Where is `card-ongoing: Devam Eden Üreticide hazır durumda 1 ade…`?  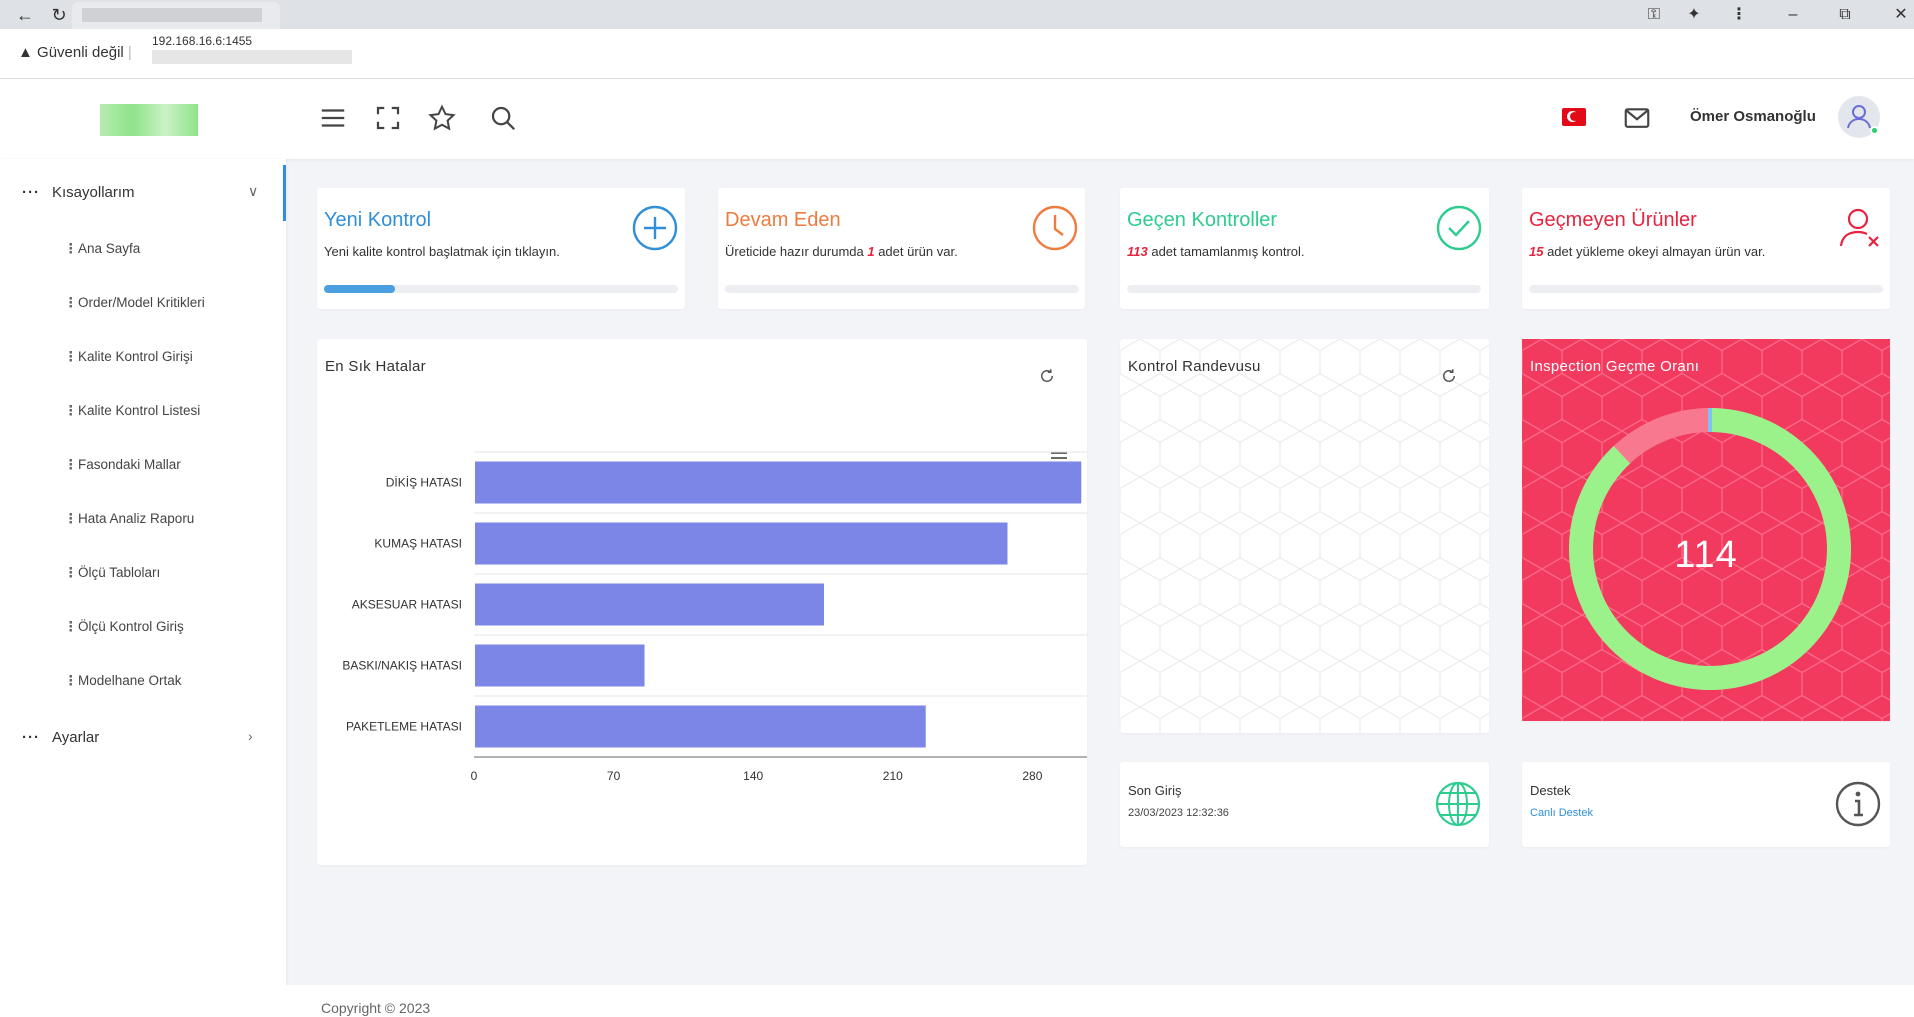 card-ongoing: Devam Eden Üreticide hazır durumda 1 ade… is located at coordinates (901, 248).